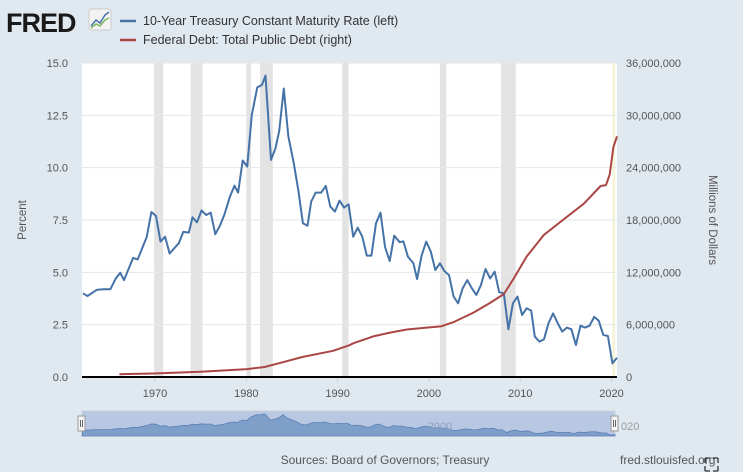 The width and height of the screenshot is (743, 472). I want to click on left-tick-label: 15.0, so click(57, 64).